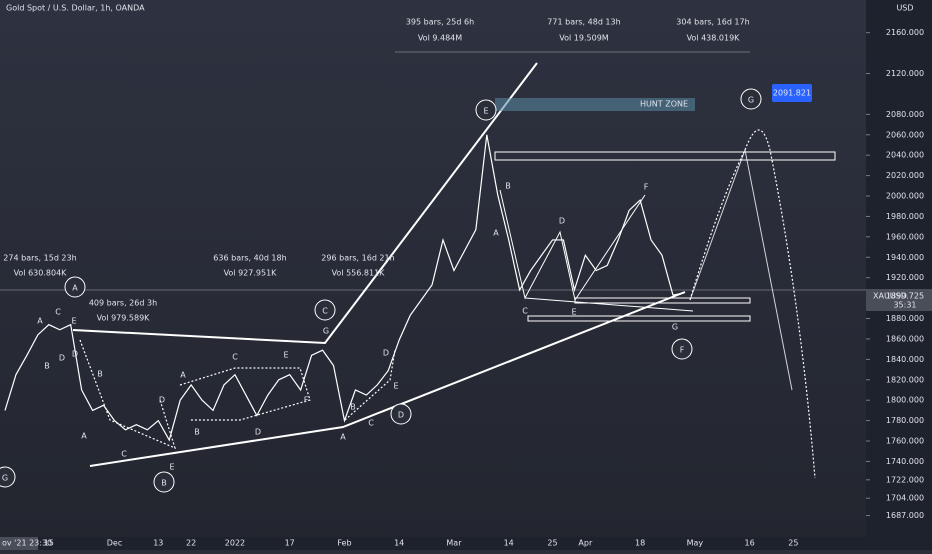 This screenshot has height=554, width=932. I want to click on y-tick-label: 1840.000, so click(905, 359).